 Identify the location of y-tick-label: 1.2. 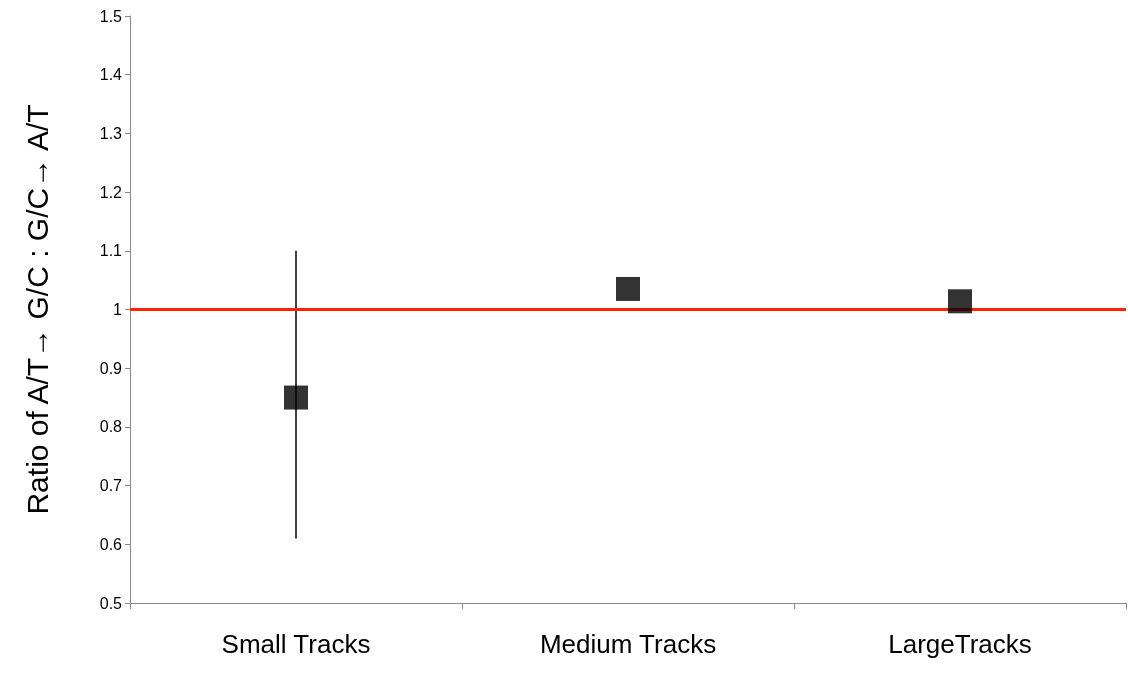
(111, 192).